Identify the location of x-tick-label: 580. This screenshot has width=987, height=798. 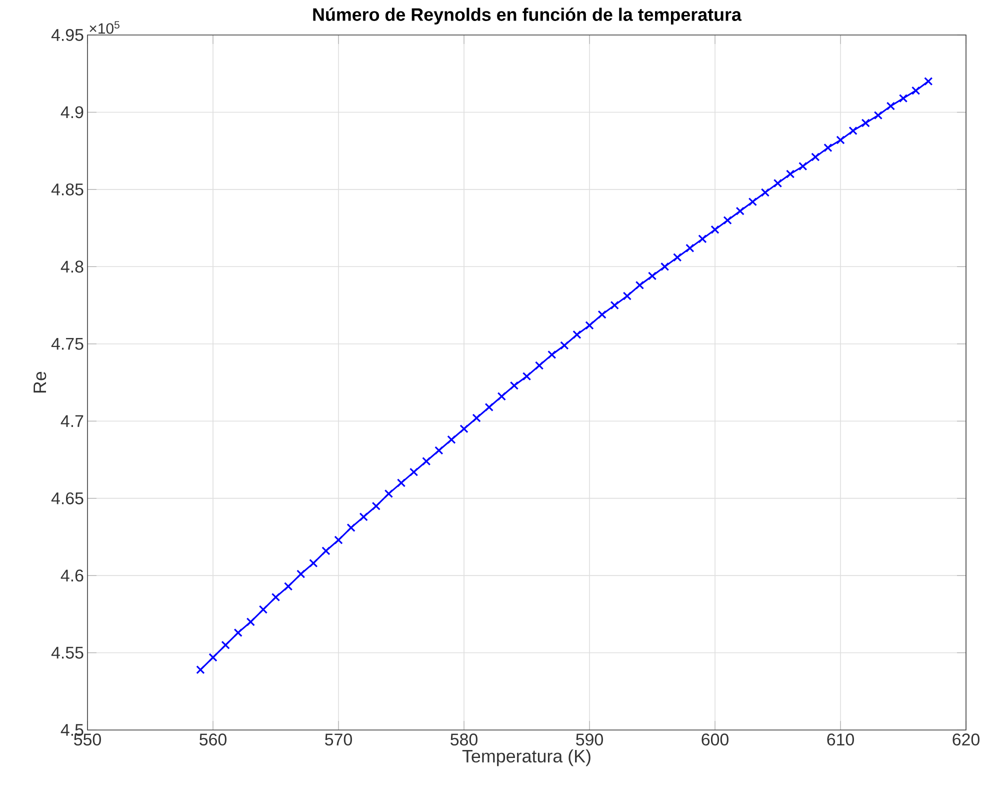
(464, 740).